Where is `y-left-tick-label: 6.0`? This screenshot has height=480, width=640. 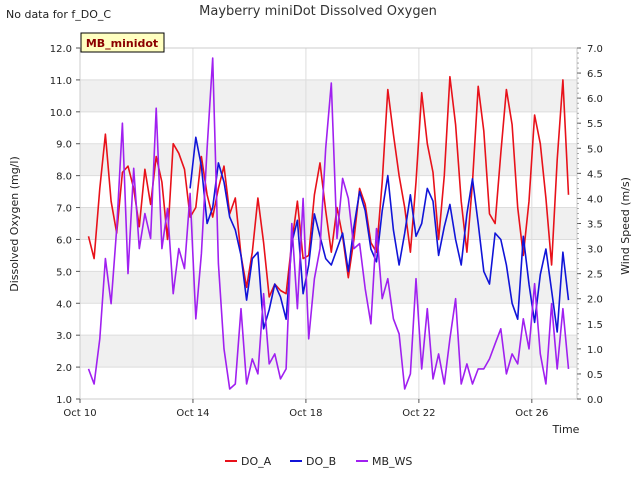
y-left-tick-label: 6.0 is located at coordinates (64, 240).